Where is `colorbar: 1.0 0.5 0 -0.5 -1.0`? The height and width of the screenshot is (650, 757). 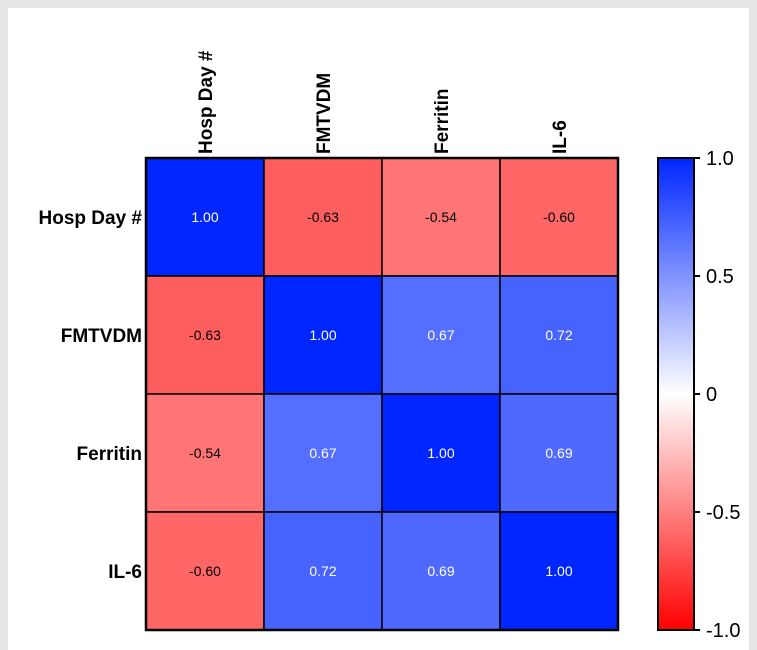
colorbar: 1.0 0.5 0 -0.5 -1.0 is located at coordinates (698, 395).